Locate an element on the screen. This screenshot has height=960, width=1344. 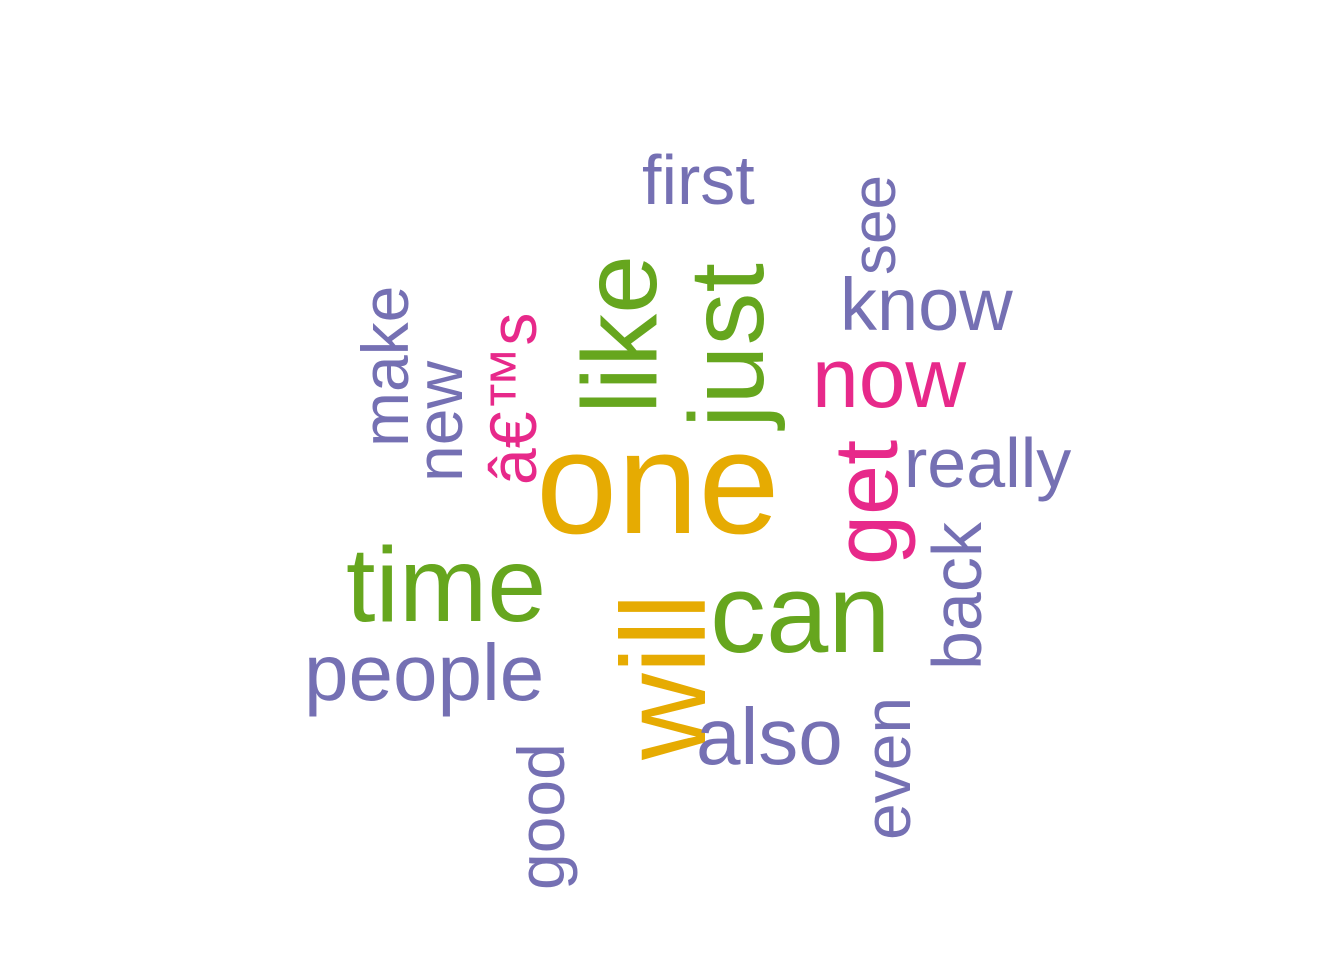
word-now: now is located at coordinates (889, 378).